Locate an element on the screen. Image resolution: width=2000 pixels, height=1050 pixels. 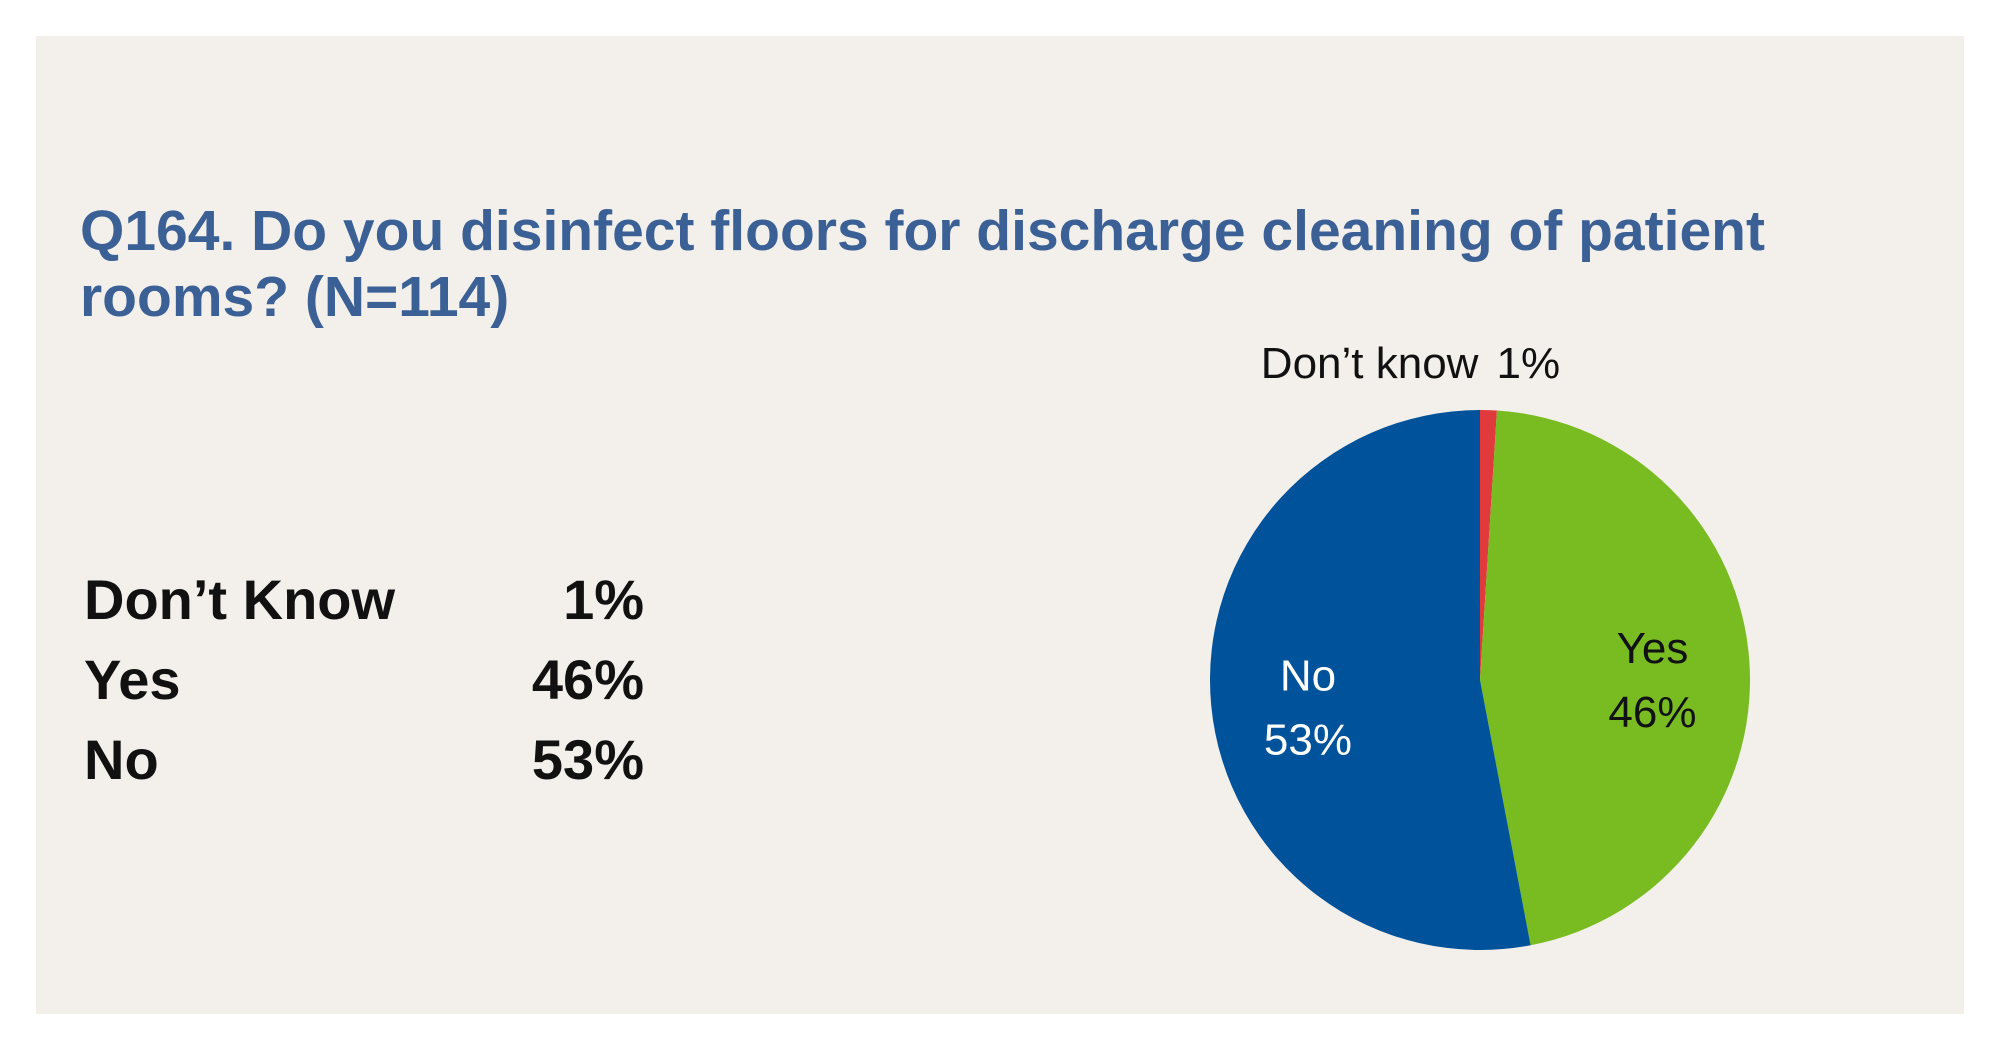
summary-table: Don’t Know 1% Yes 46% No 53% is located at coordinates (384, 685).